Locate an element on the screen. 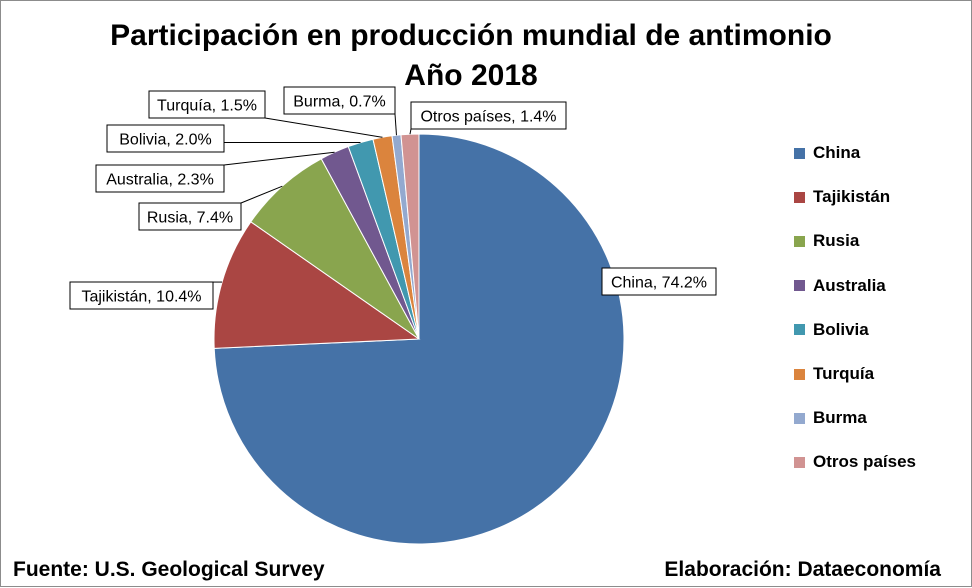 This screenshot has height=588, width=972. data-label-box-china is located at coordinates (659, 281).